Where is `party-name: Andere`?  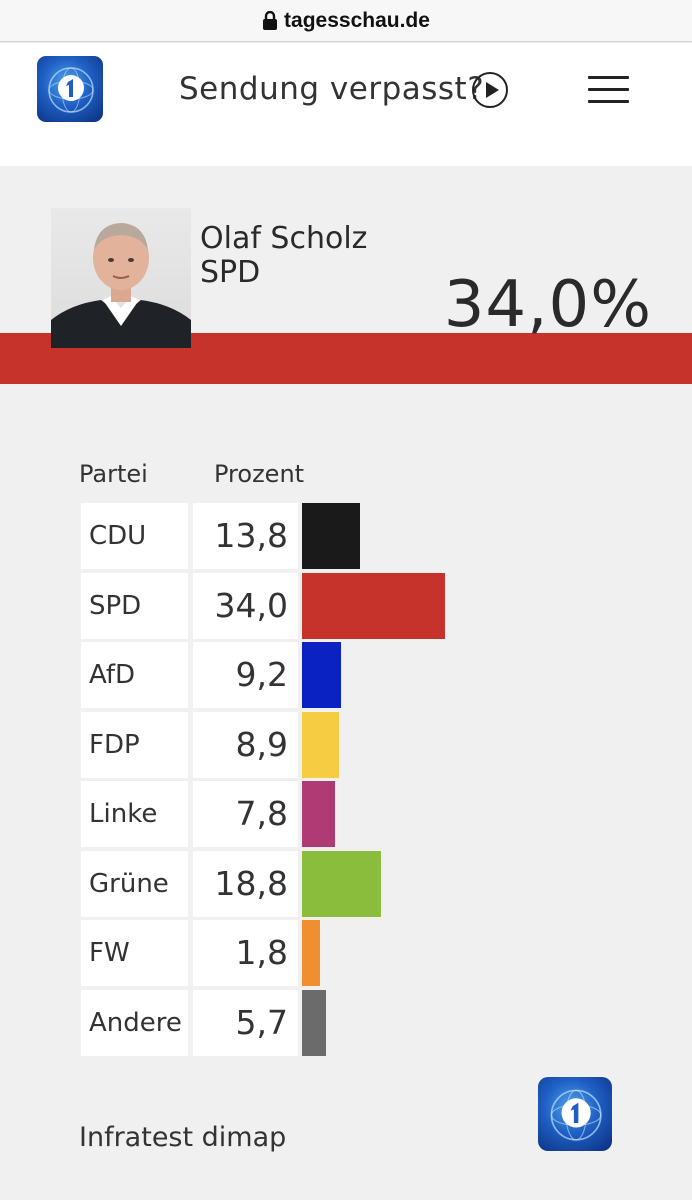 party-name: Andere is located at coordinates (134, 1022).